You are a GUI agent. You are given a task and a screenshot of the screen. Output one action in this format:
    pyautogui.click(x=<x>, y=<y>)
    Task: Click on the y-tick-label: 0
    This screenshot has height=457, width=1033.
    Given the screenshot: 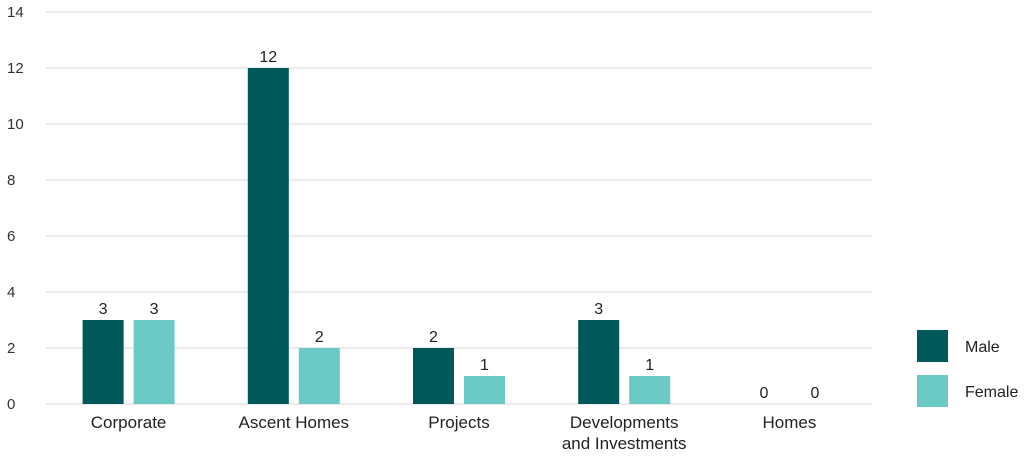 What is the action you would take?
    pyautogui.click(x=11, y=404)
    